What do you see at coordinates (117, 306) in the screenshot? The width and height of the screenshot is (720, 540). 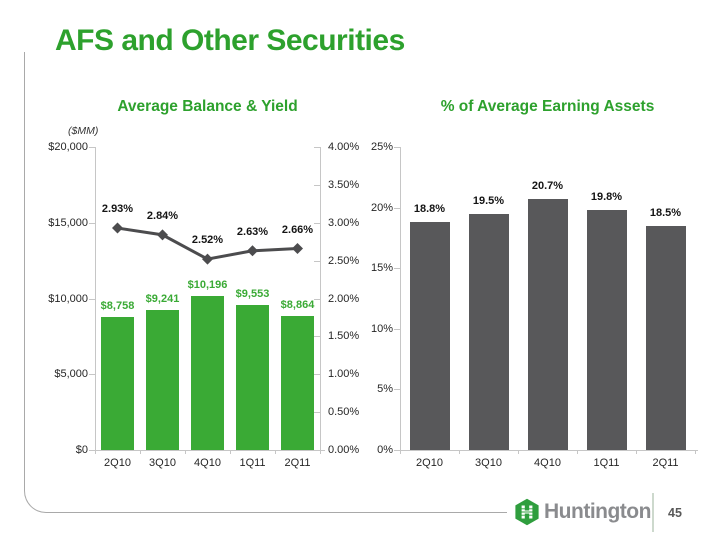 I see `balance-bar-value-label: $8,758` at bounding box center [117, 306].